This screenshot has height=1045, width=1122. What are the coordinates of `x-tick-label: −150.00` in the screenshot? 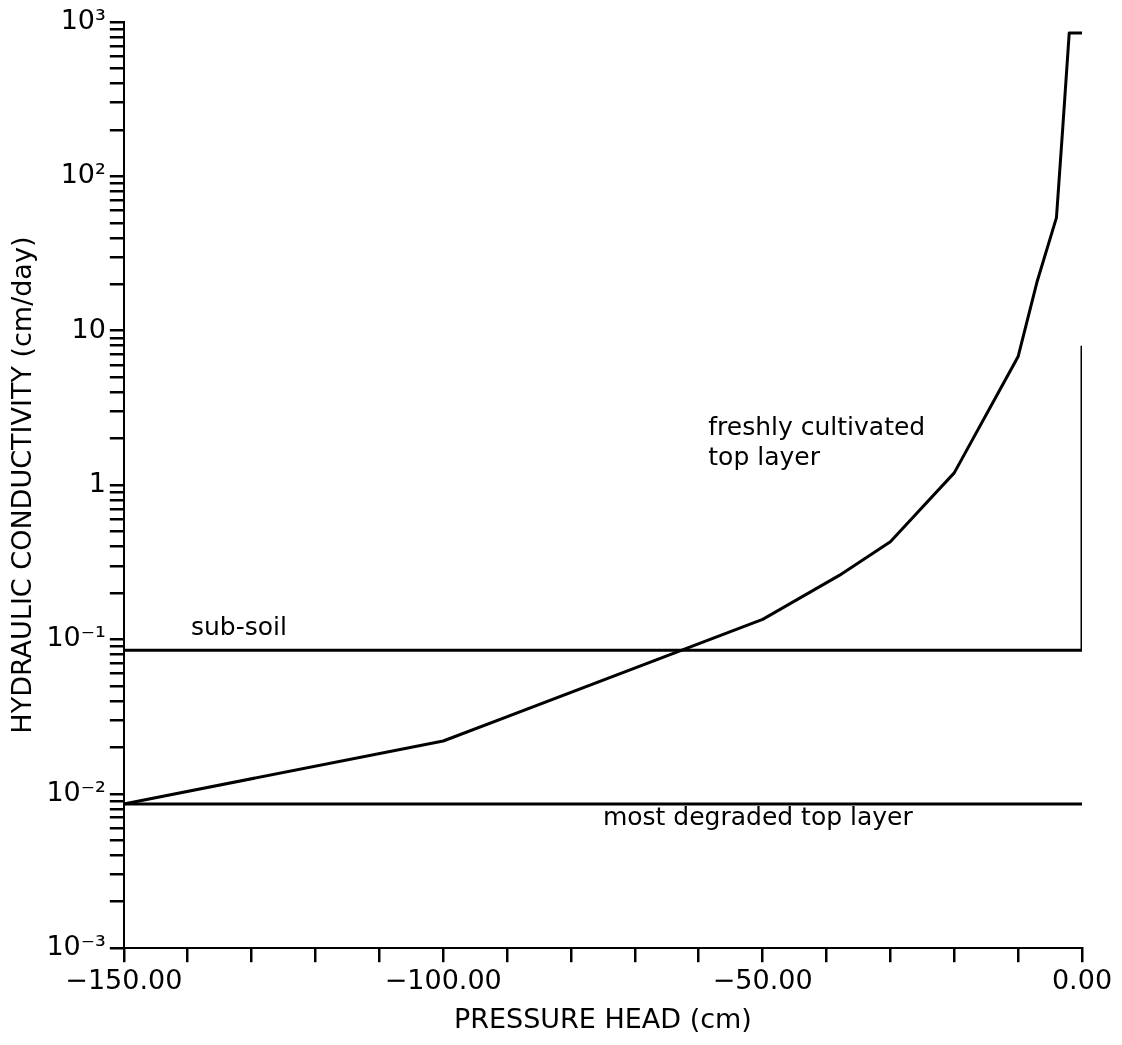 It's located at (124, 980).